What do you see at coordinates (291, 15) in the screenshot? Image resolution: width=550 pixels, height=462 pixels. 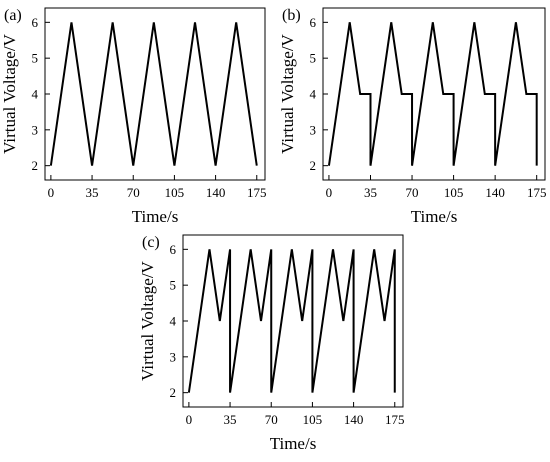 I see `panel-label: (b)` at bounding box center [291, 15].